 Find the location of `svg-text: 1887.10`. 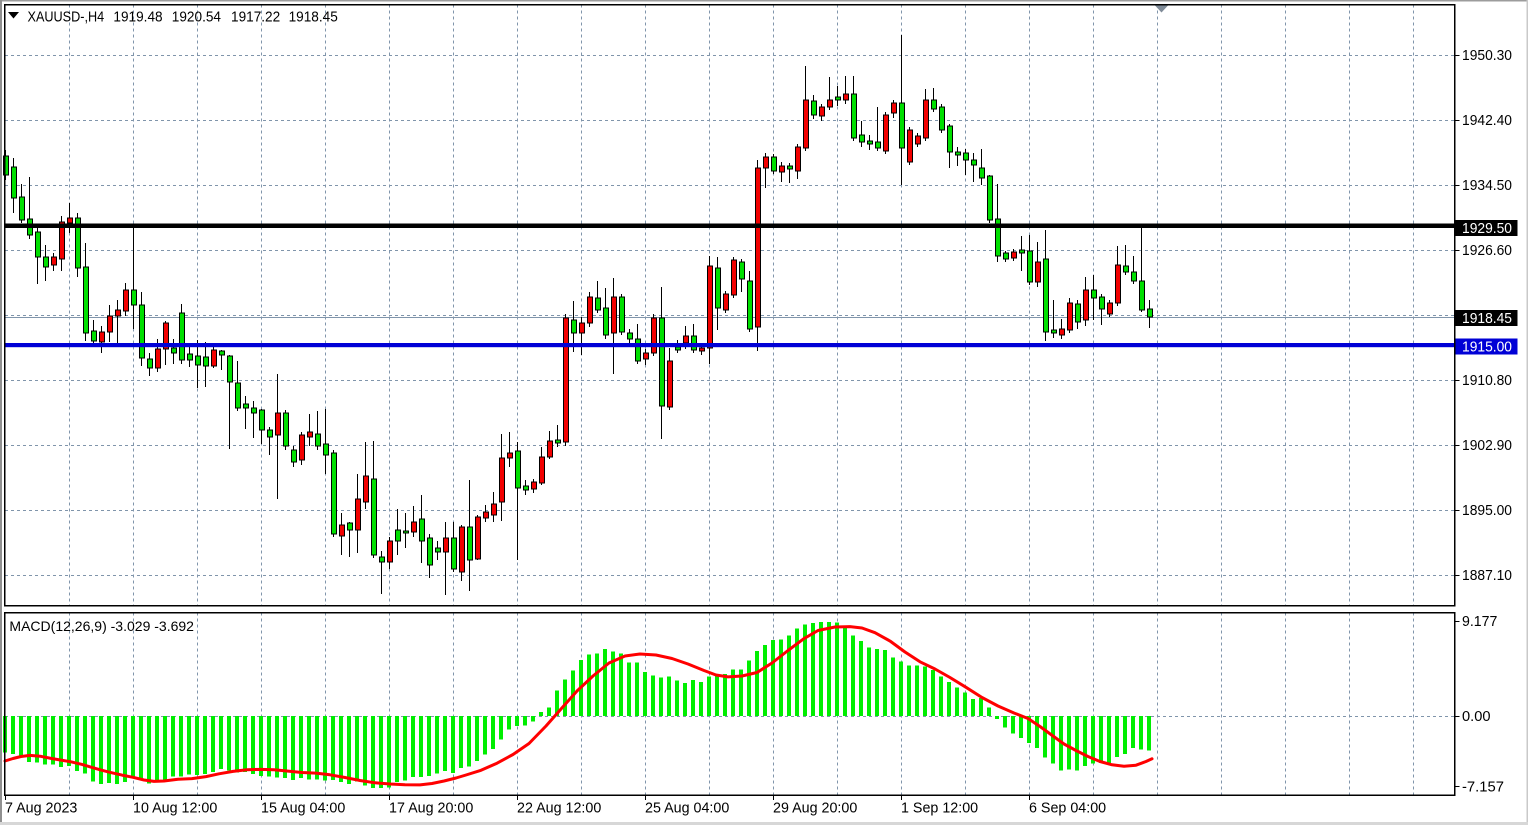

svg-text: 1887.10 is located at coordinates (1487, 576).